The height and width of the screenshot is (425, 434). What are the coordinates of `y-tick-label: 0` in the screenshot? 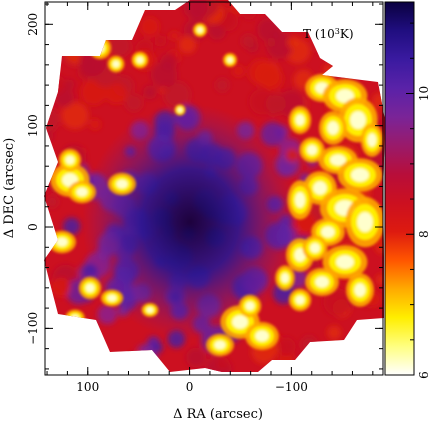 It's located at (33, 227).